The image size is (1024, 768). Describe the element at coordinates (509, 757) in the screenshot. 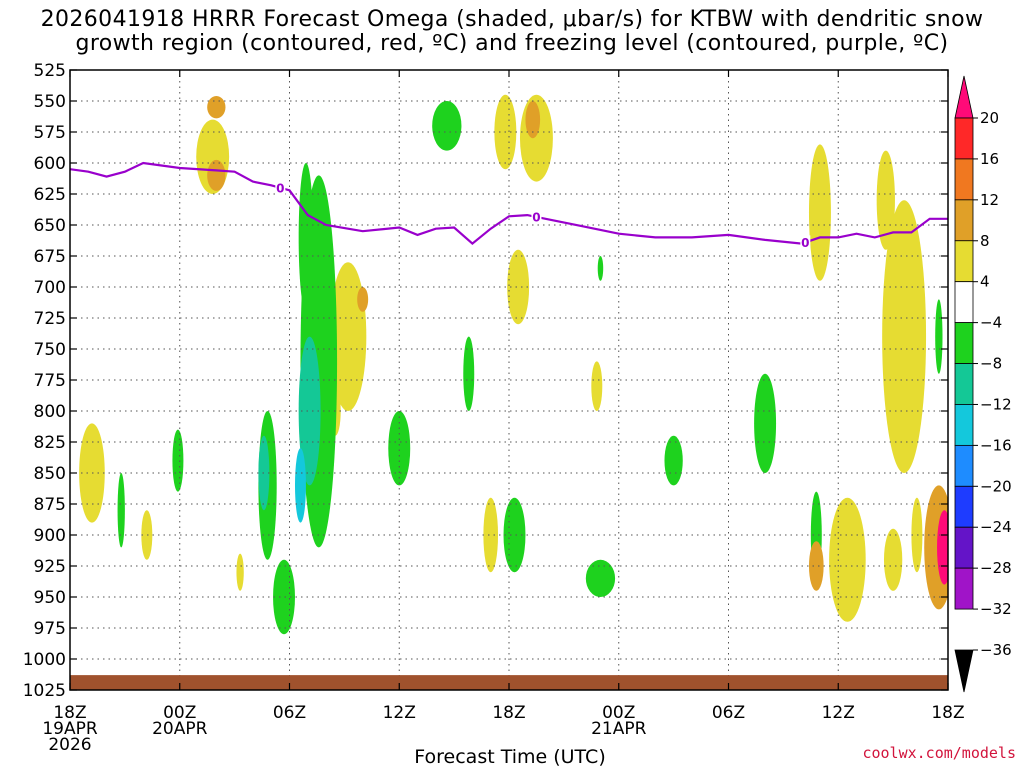

I see `x-axis-label: Forecast Time (UTC)` at that location.